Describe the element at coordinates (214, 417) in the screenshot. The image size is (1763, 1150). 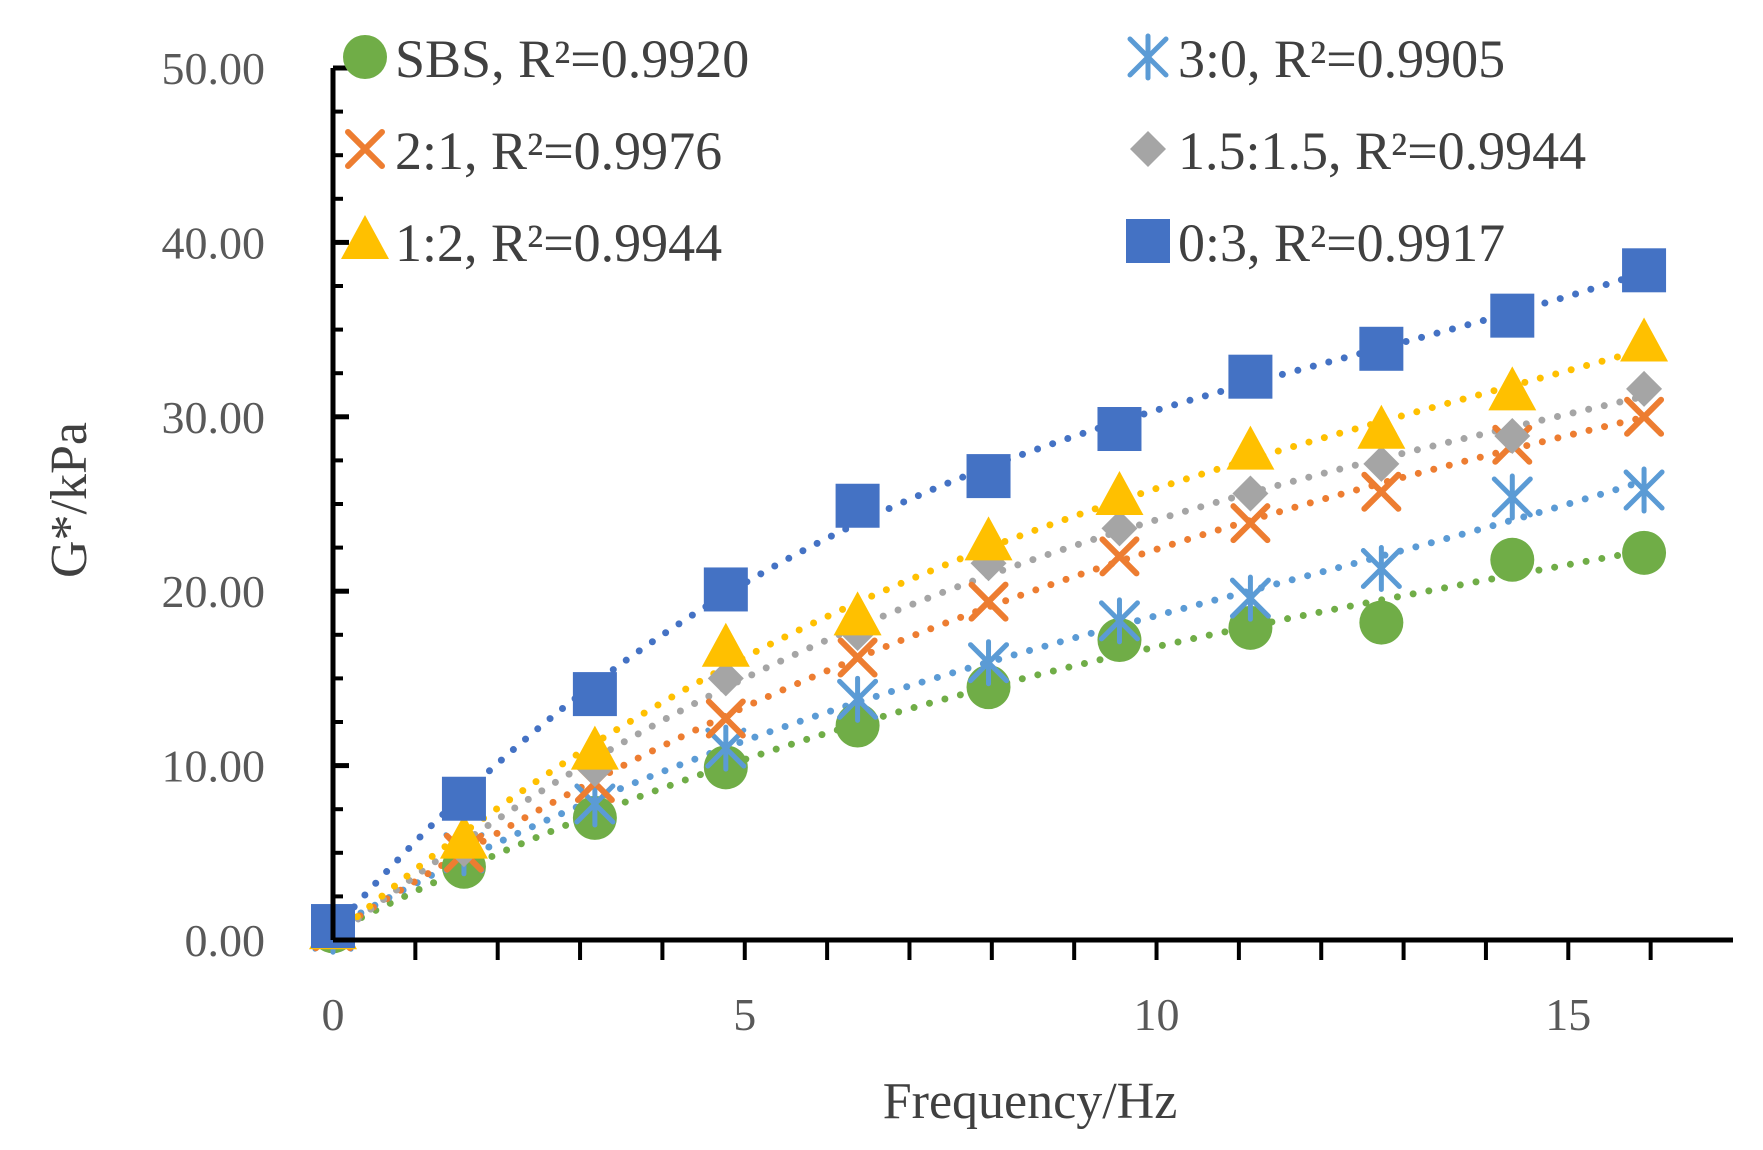
I see `y-tick-label: 30.00` at that location.